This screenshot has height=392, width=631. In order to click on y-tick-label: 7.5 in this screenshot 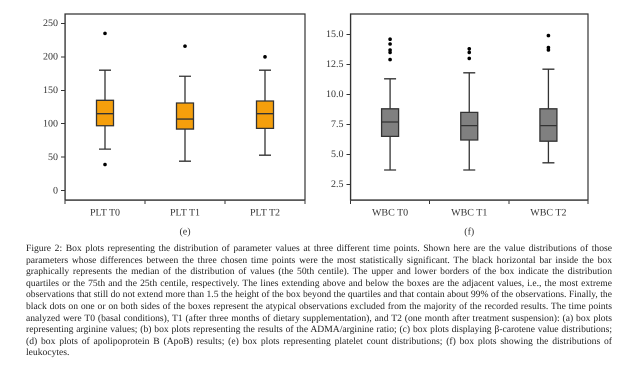, I will do `click(337, 124)`.